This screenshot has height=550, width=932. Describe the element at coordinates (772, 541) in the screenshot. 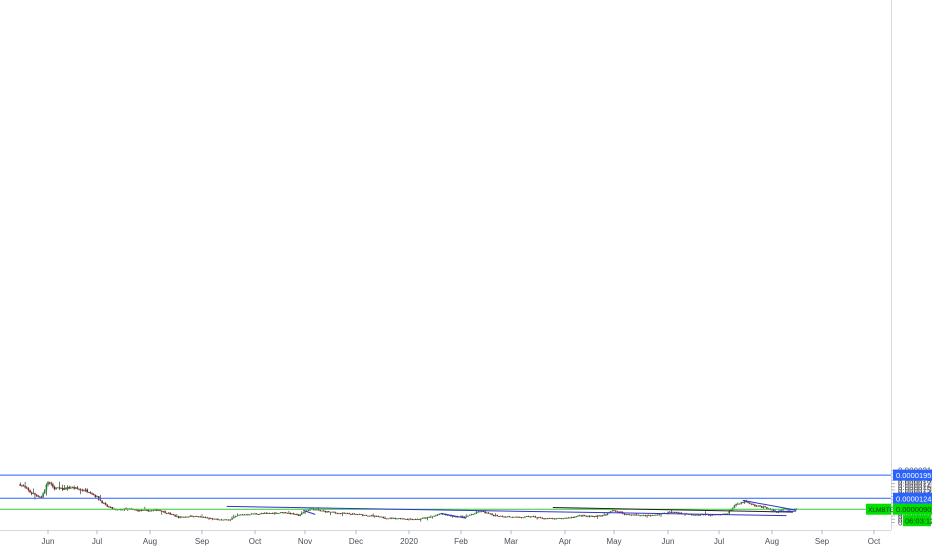

I see `x-tick-label: Aug` at that location.